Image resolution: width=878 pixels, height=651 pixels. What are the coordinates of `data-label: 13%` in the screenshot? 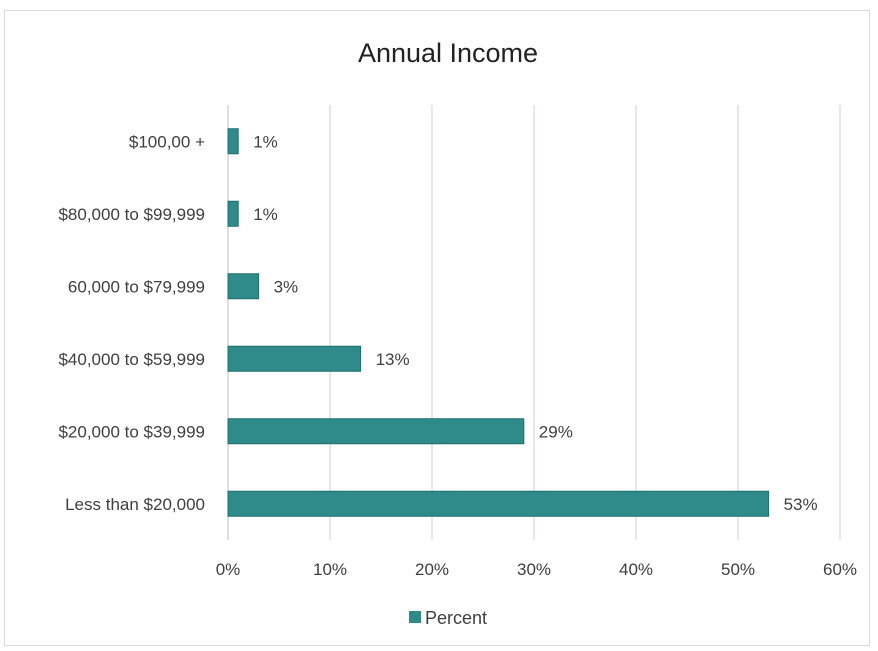 It's located at (393, 359).